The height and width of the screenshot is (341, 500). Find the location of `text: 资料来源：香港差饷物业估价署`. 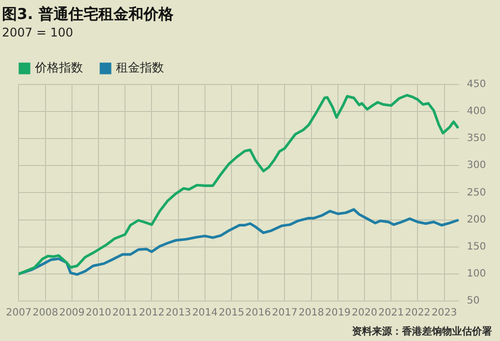

text: 资料来源：香港差饷物业估价署 is located at coordinates (422, 332).